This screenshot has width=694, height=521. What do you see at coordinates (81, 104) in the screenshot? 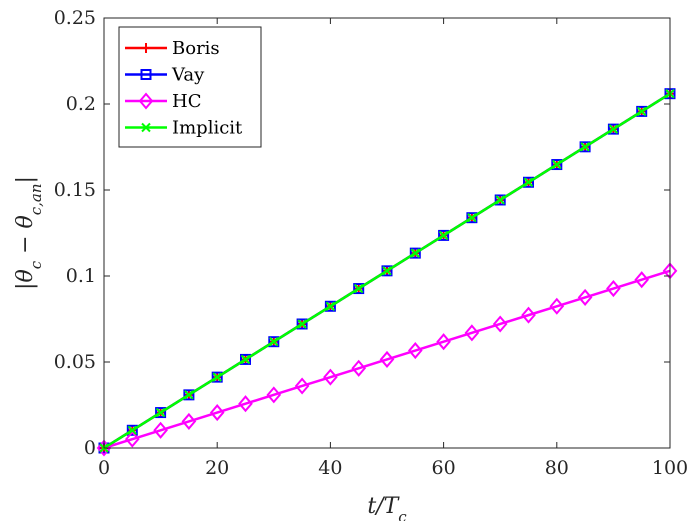
I see `y-tick-label: 0.2` at bounding box center [81, 104].